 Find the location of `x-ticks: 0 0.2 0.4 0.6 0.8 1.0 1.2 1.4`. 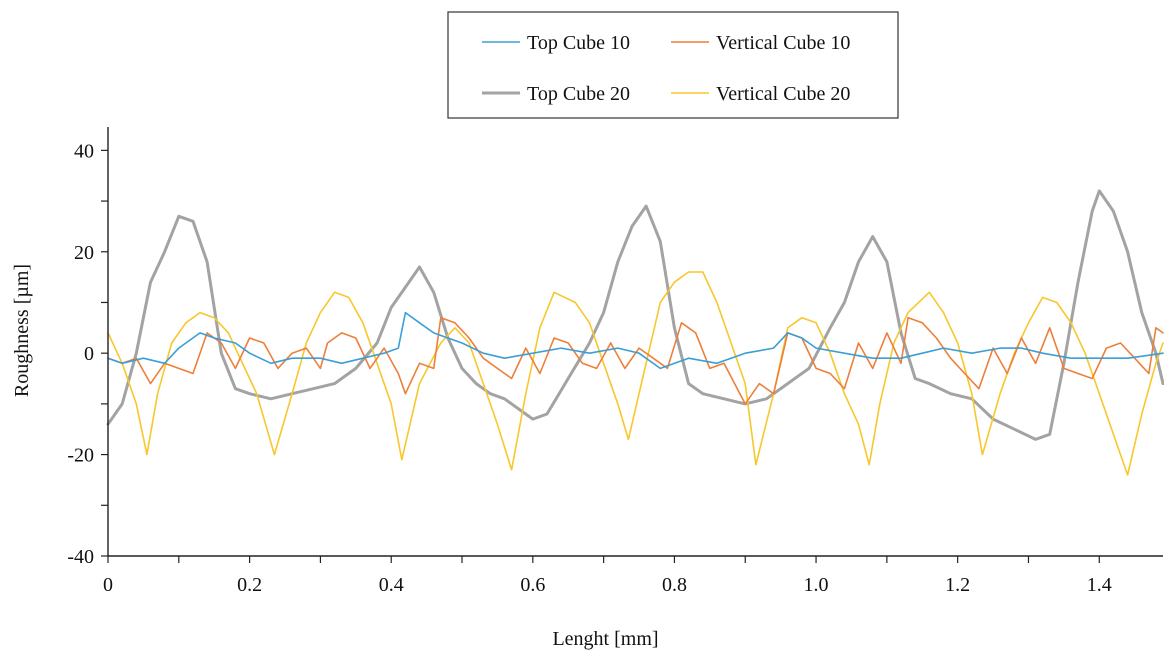

x-ticks: 0 0.2 0.4 0.6 0.8 1.0 1.2 1.4 is located at coordinates (607, 576).